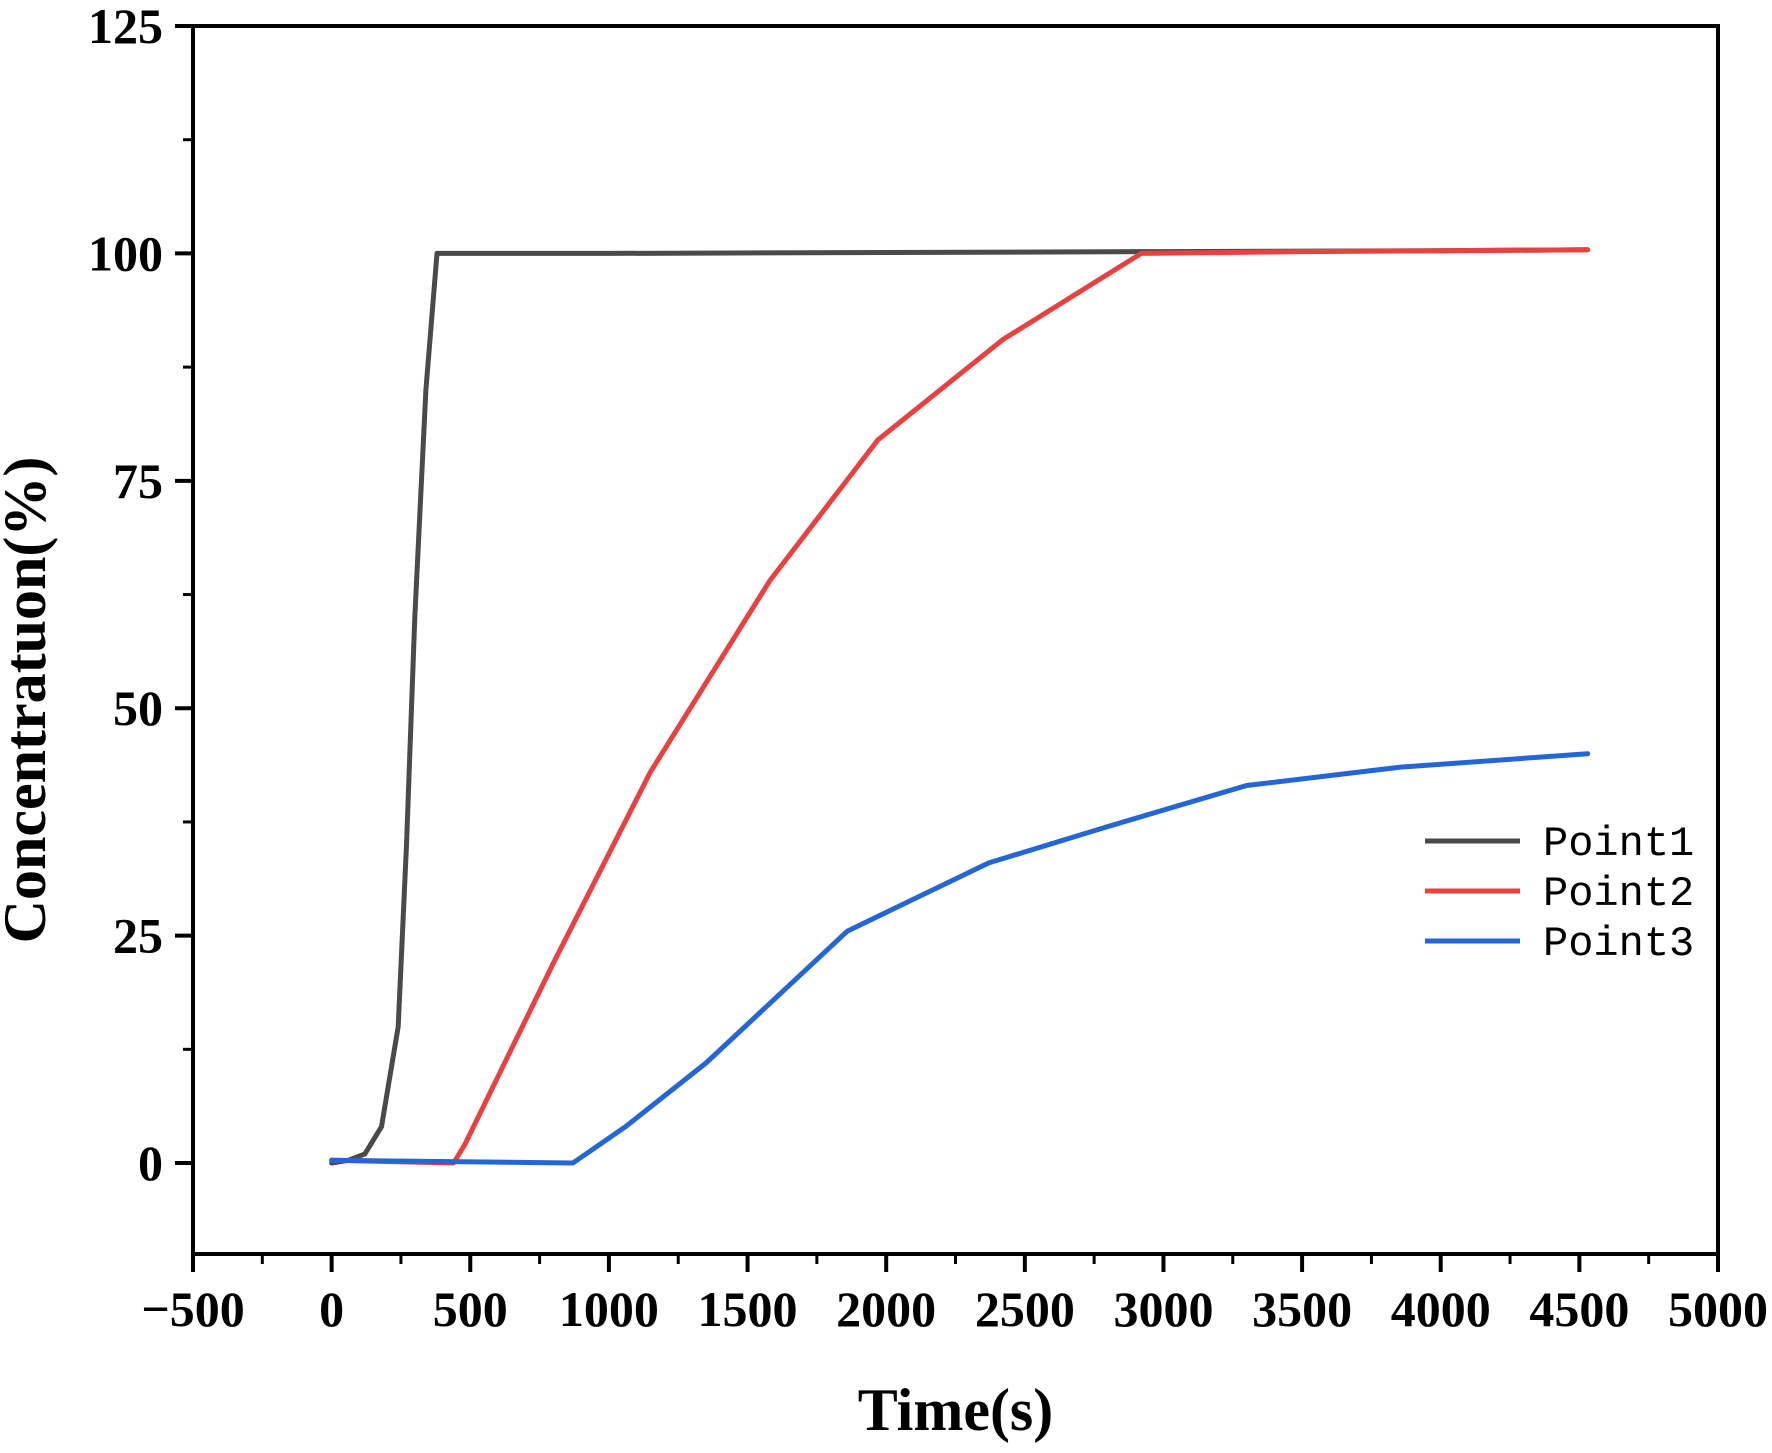 The height and width of the screenshot is (1453, 1772). I want to click on y-tick-label: 75, so click(138, 481).